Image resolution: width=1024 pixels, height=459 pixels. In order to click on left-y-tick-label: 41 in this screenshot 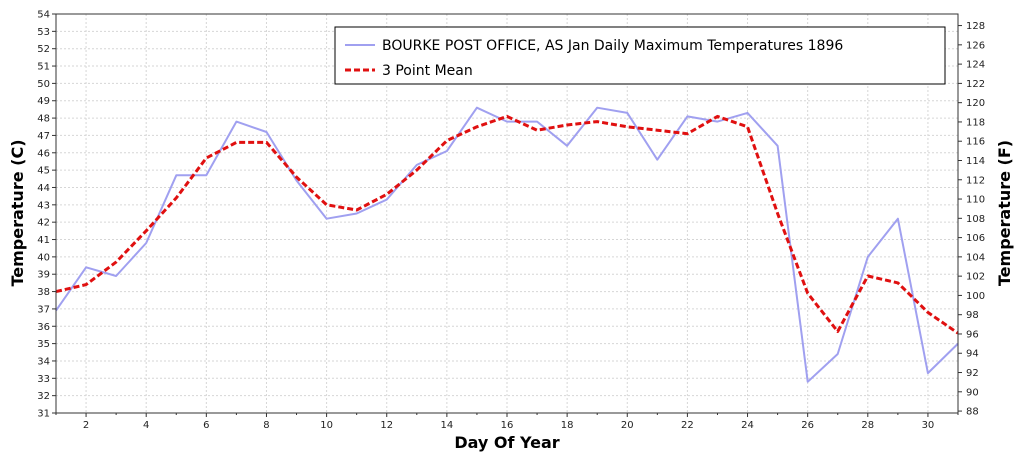, I will do `click(43, 240)`.